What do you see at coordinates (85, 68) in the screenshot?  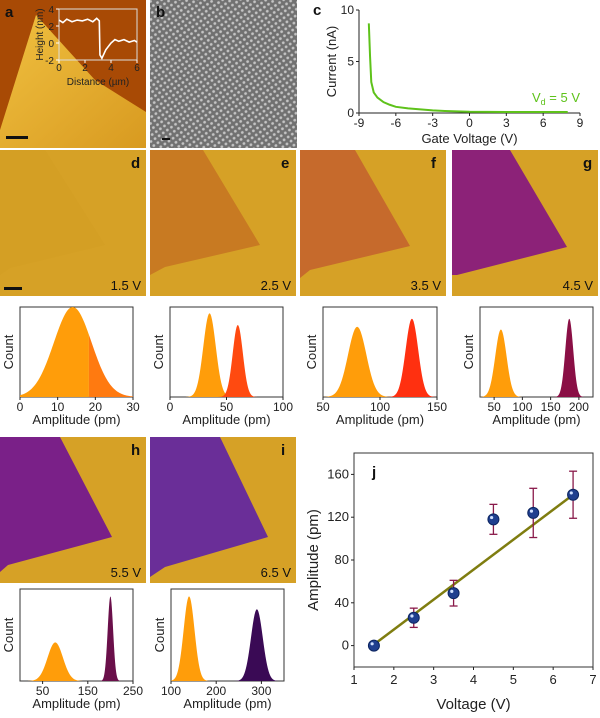 I see `x-tick-label: 2` at bounding box center [85, 68].